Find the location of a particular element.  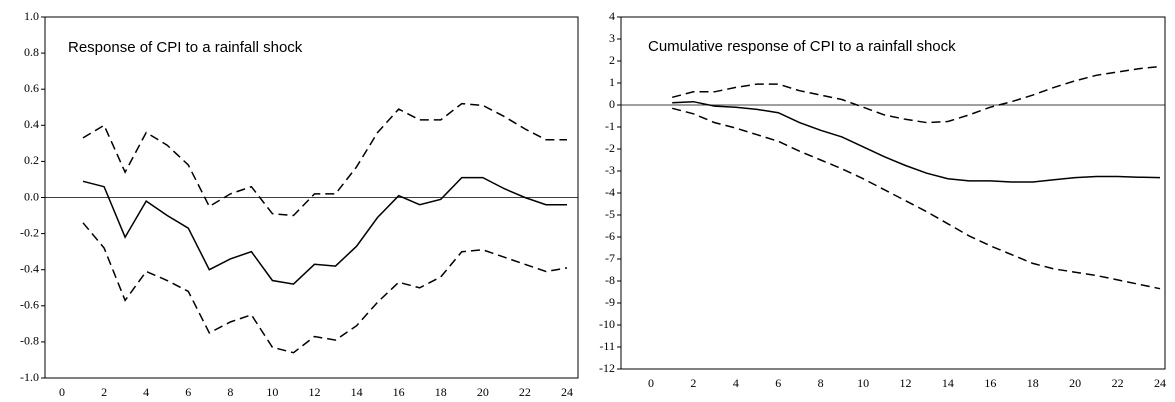

y-tick-label: 0.0 is located at coordinates (31, 196).